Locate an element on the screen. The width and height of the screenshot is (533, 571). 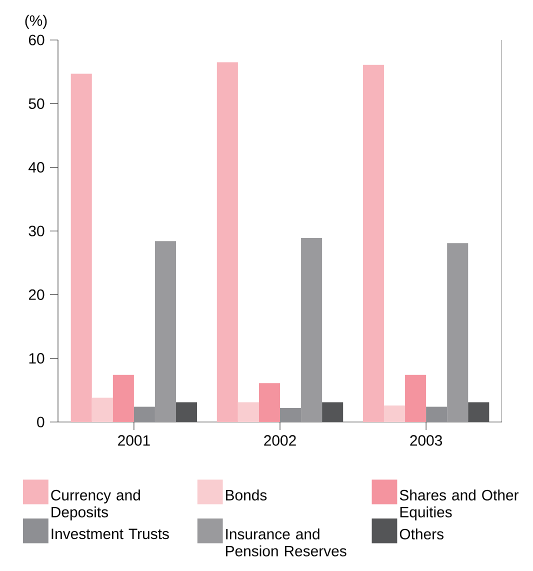
y-tick-label: 20 is located at coordinates (36, 294).